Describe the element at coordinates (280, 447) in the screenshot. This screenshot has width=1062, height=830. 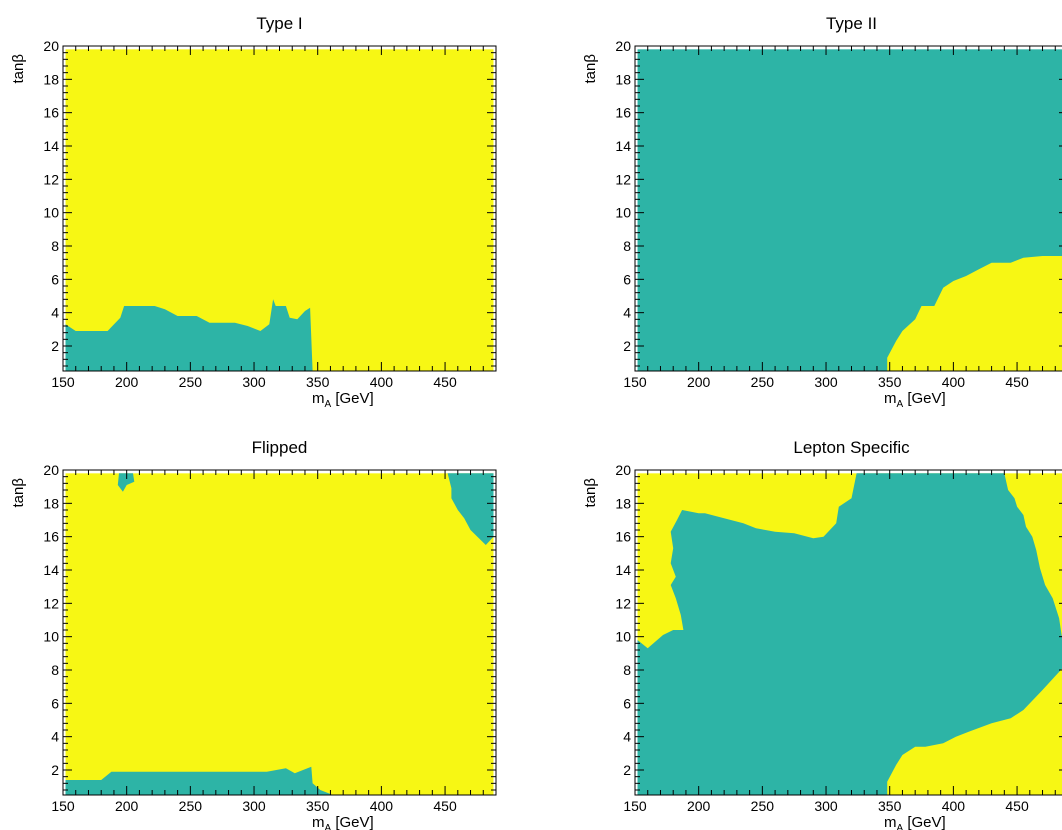
I see `panel-title: Flipped` at that location.